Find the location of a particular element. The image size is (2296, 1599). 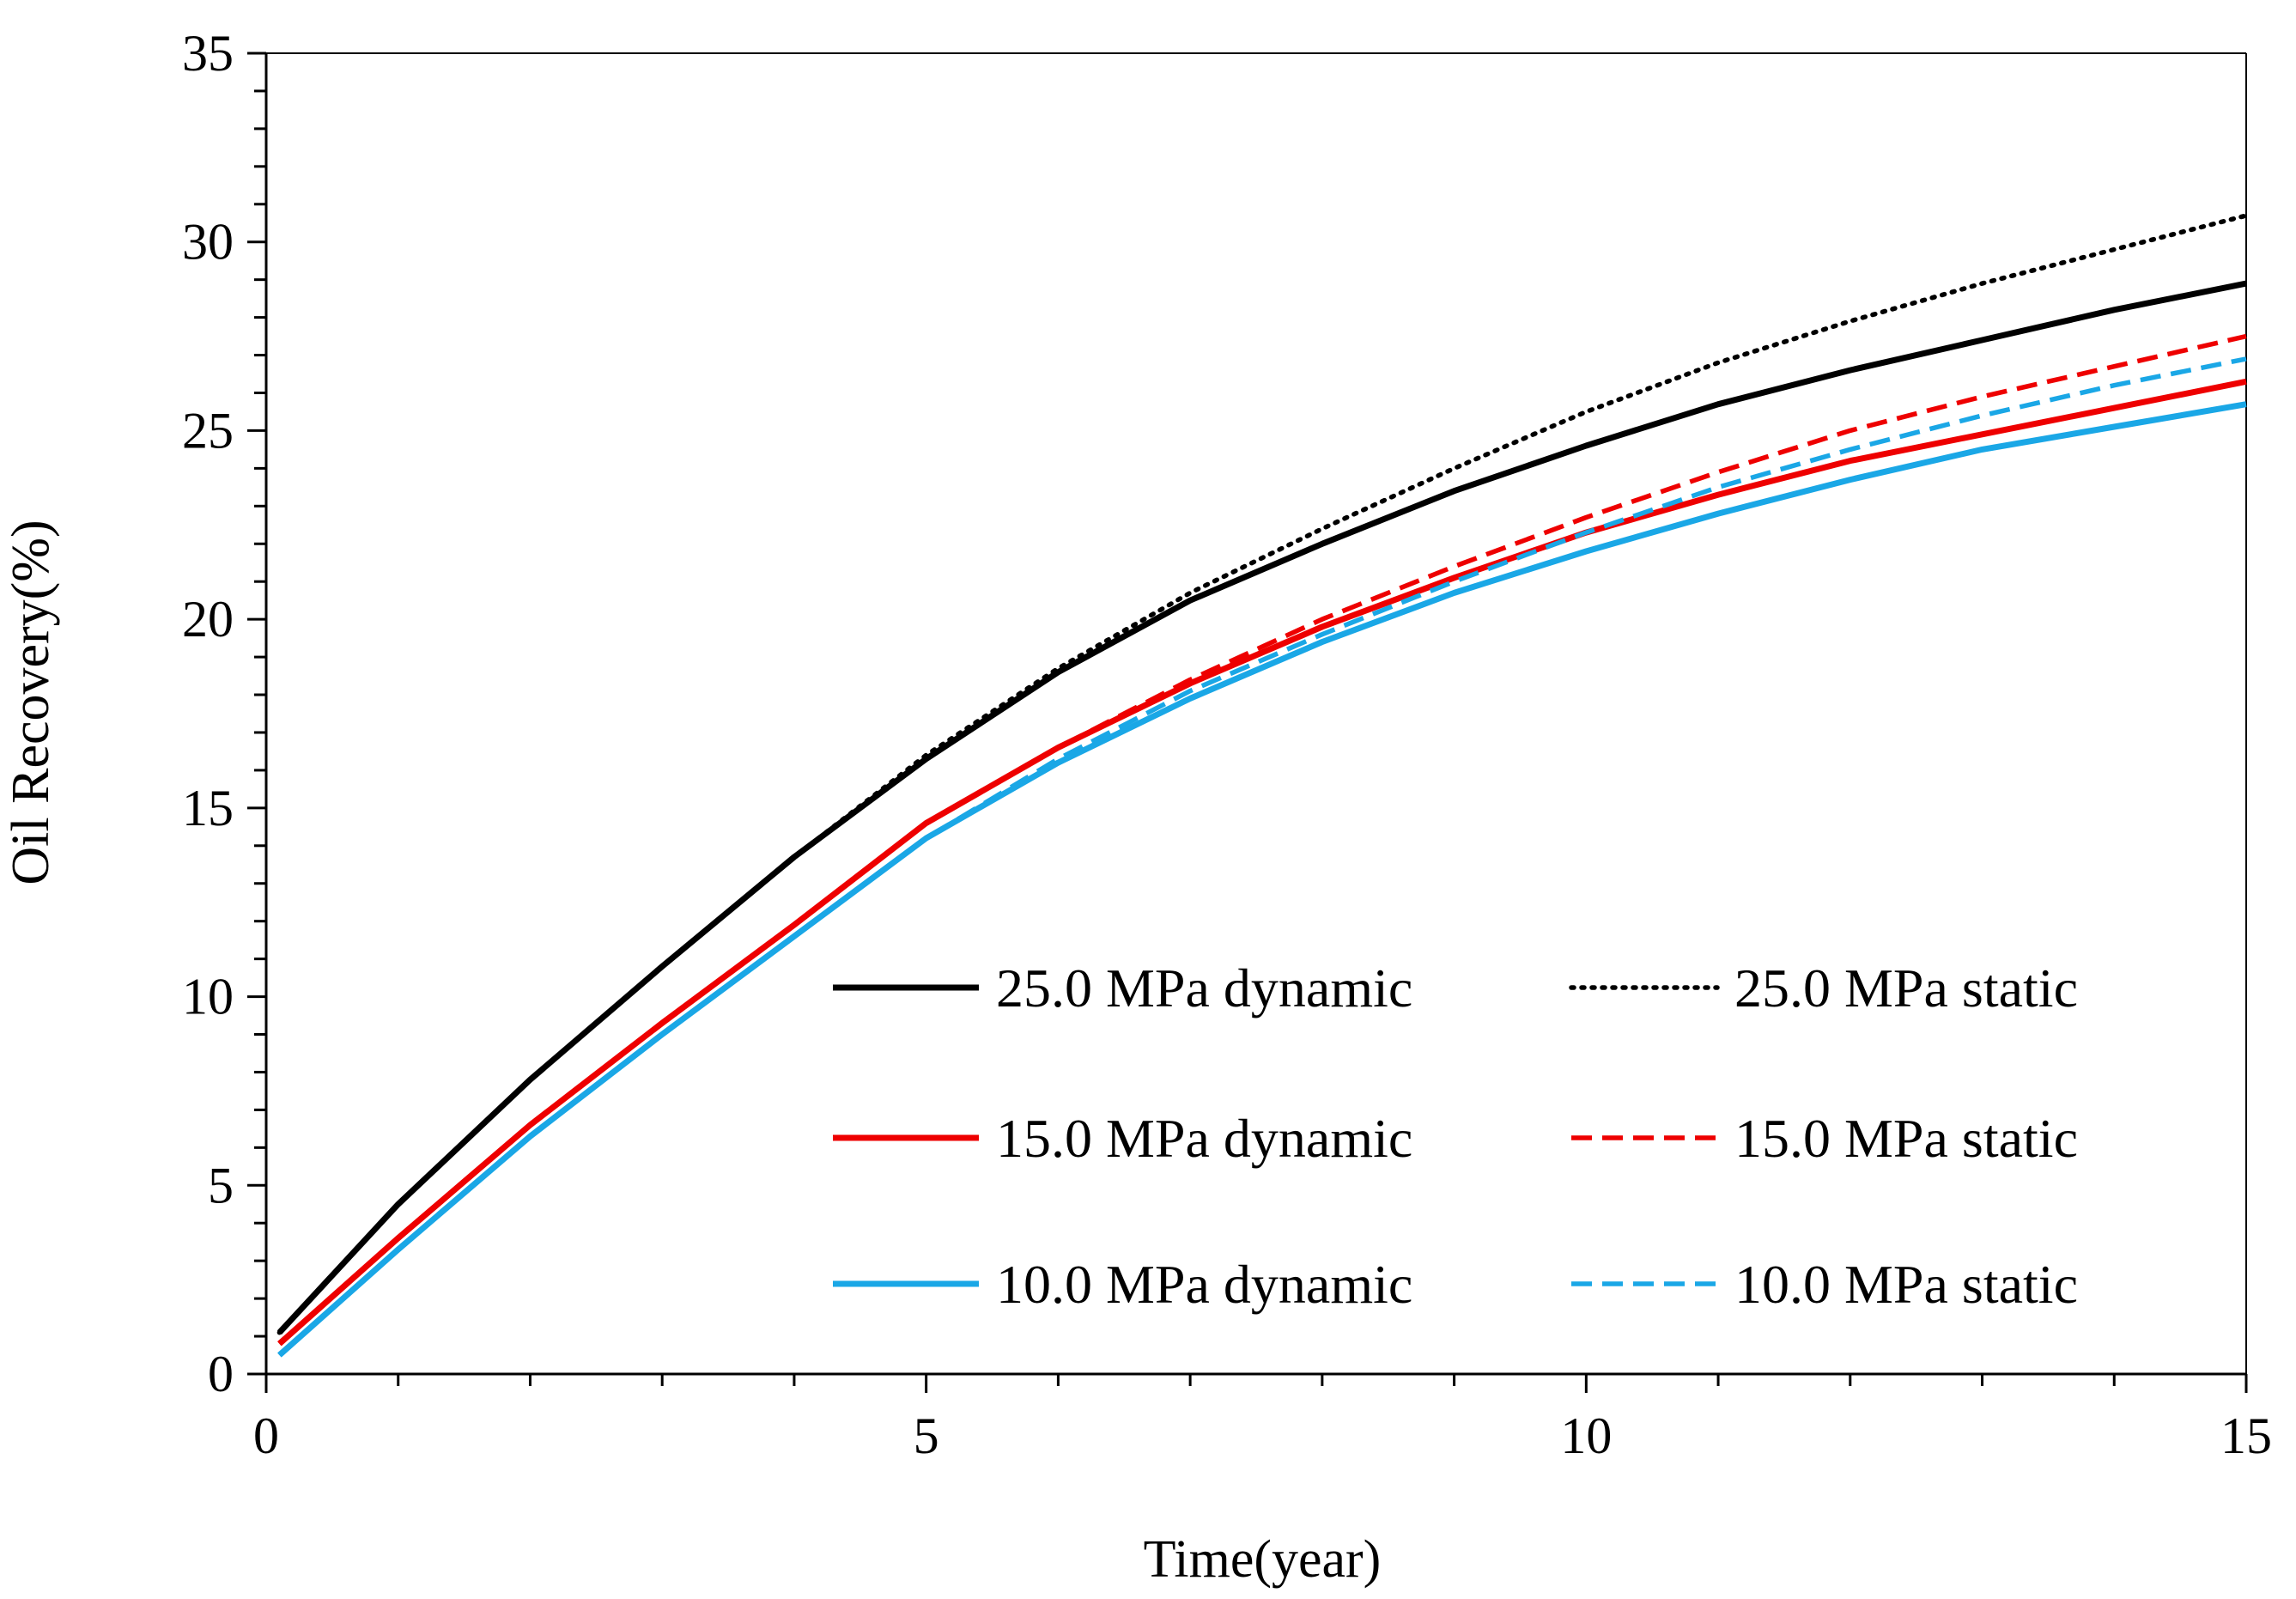

x-tick-label: 5 is located at coordinates (926, 1435).